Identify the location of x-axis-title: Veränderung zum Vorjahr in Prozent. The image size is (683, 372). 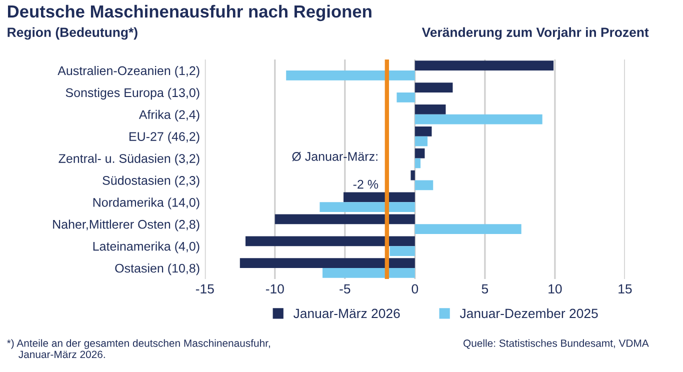
(535, 33).